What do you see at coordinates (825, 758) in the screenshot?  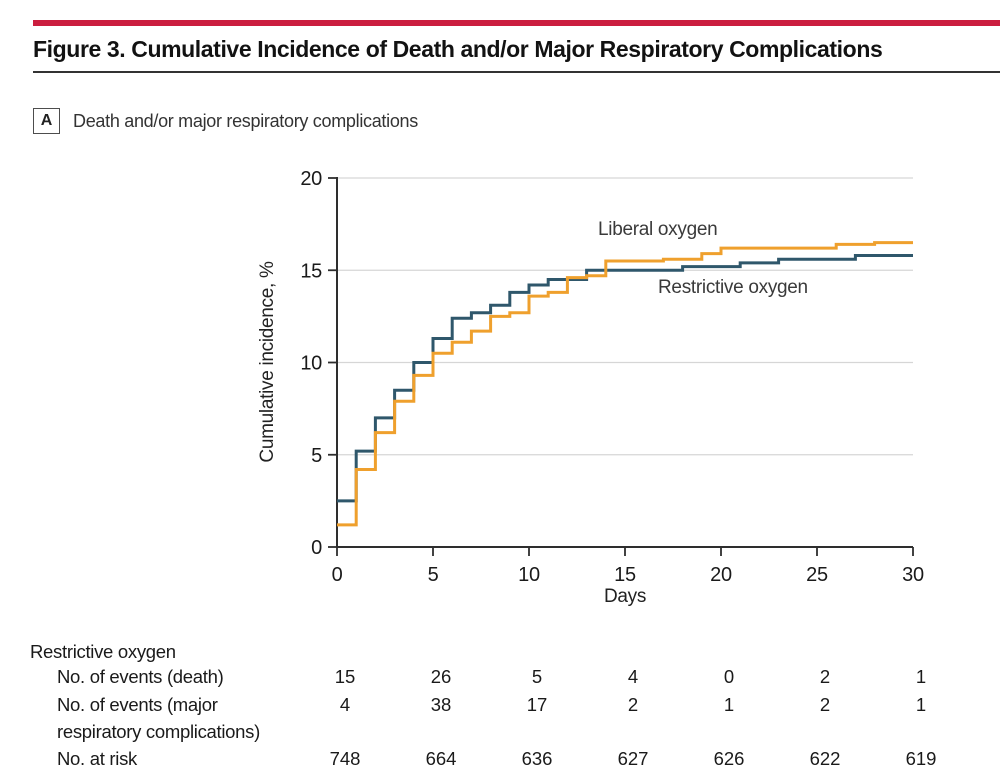 I see `risk-value: 622` at bounding box center [825, 758].